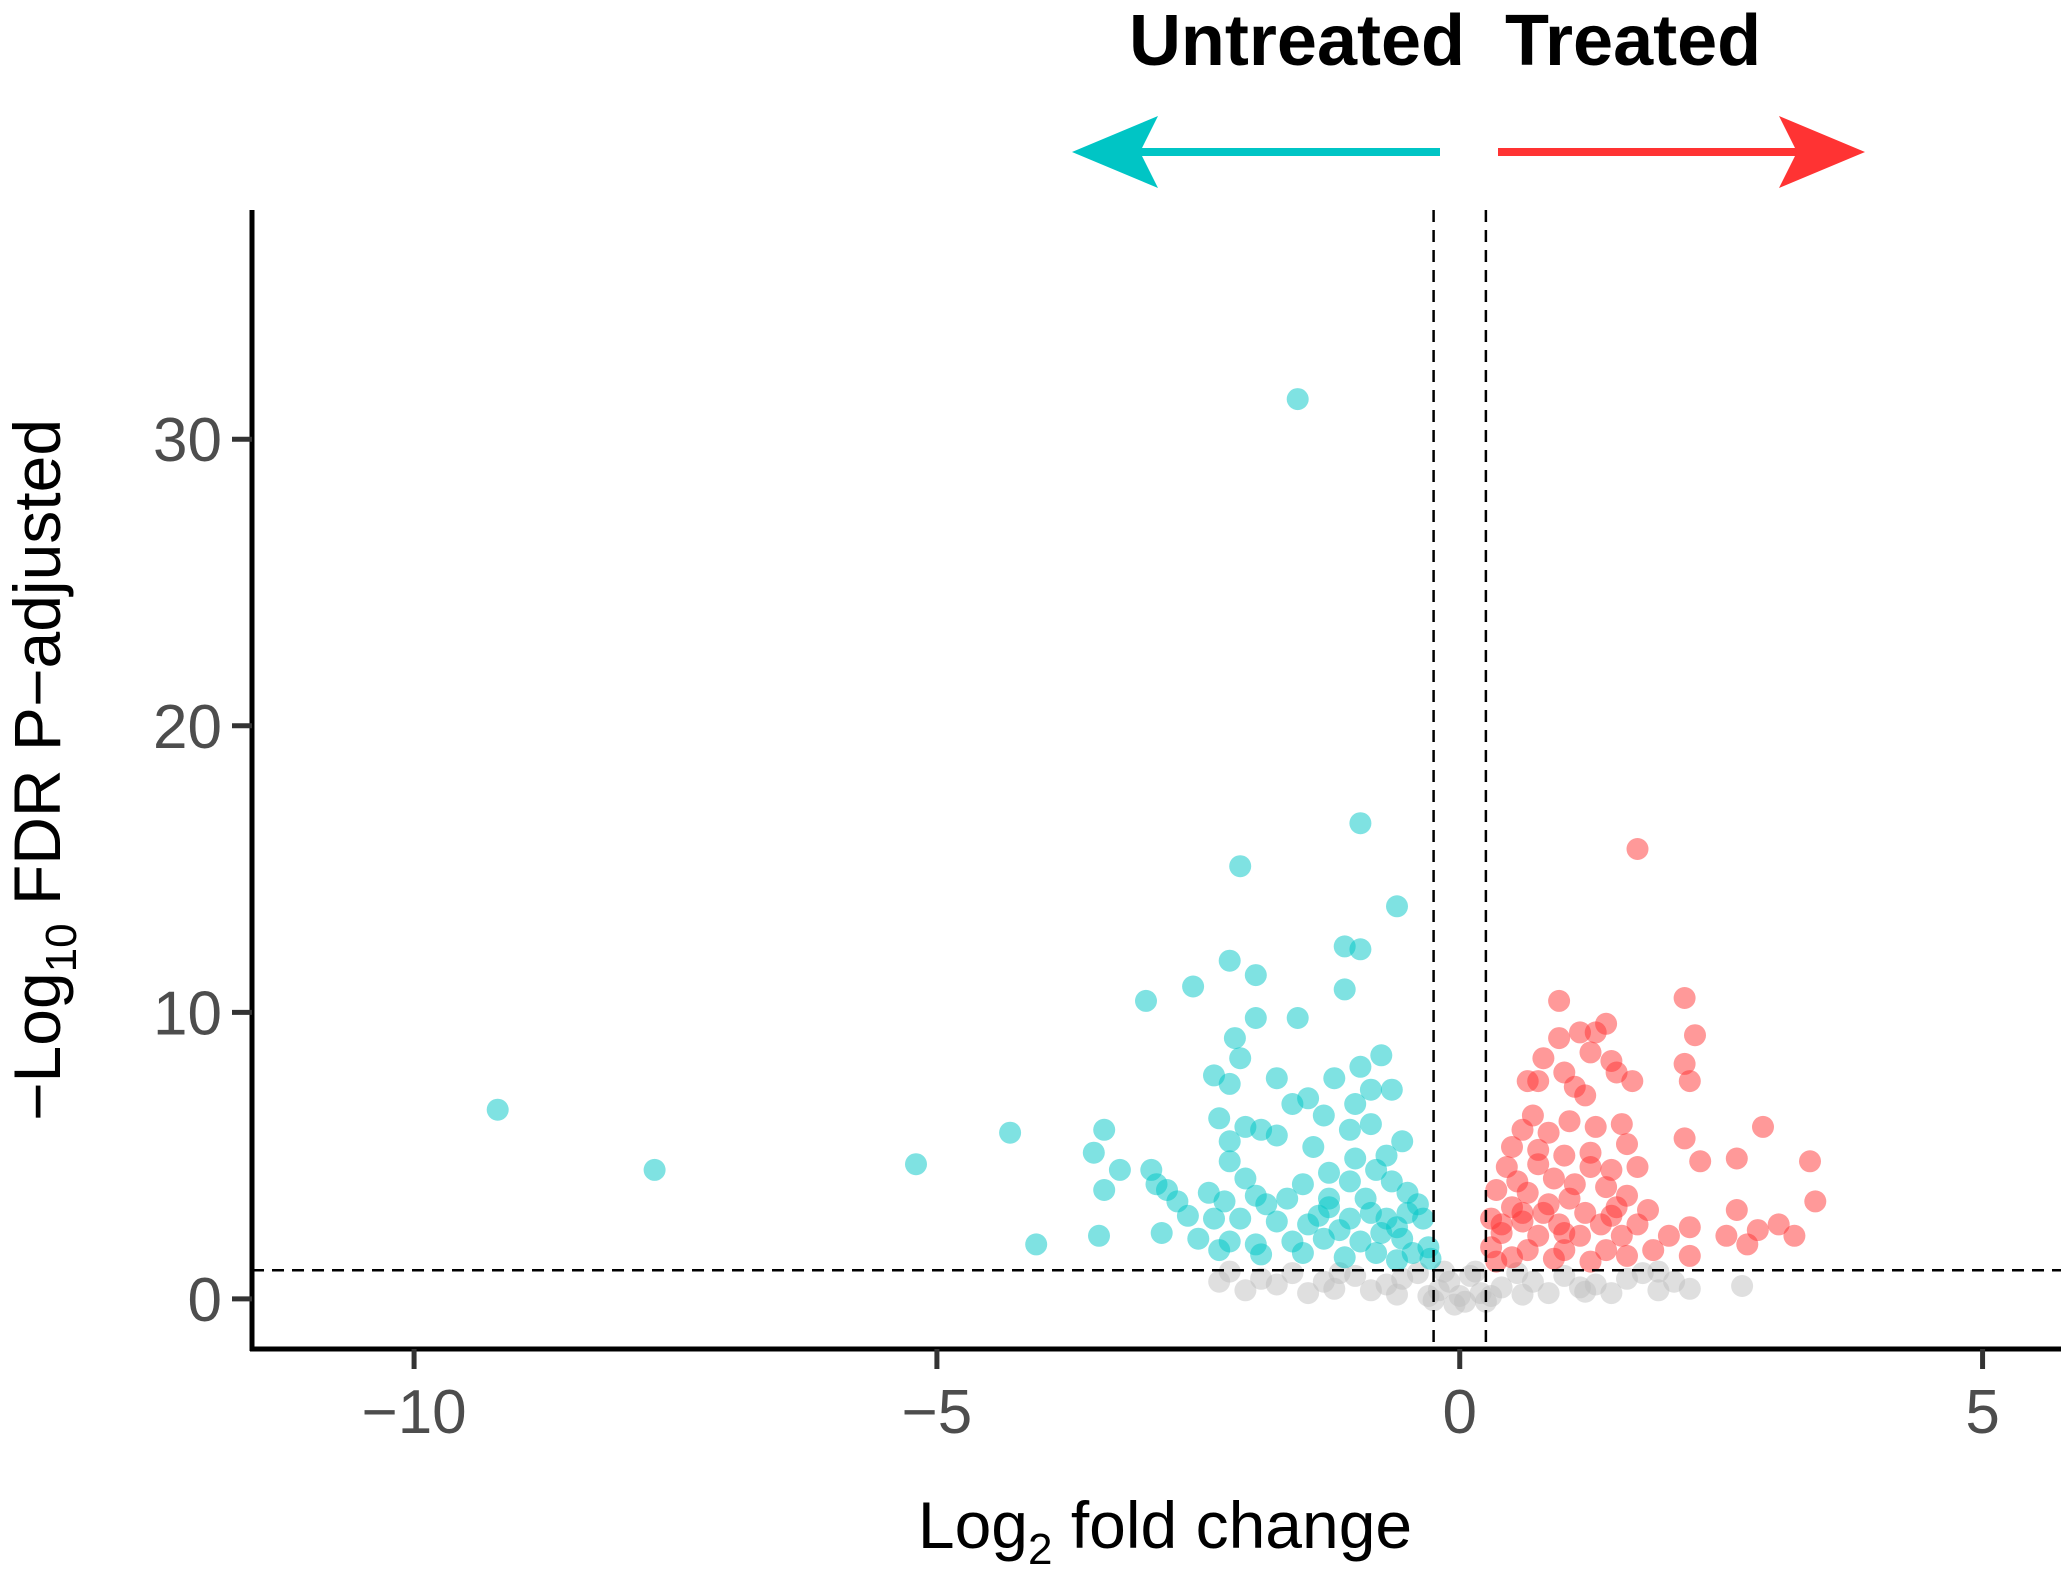 This screenshot has width=2061, height=1588. Describe the element at coordinates (1180, 1398) in the screenshot. I see `x-axis-ticks: −10 −5 0 5` at that location.